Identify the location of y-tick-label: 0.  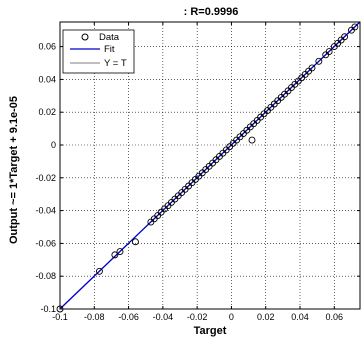
(53, 145).